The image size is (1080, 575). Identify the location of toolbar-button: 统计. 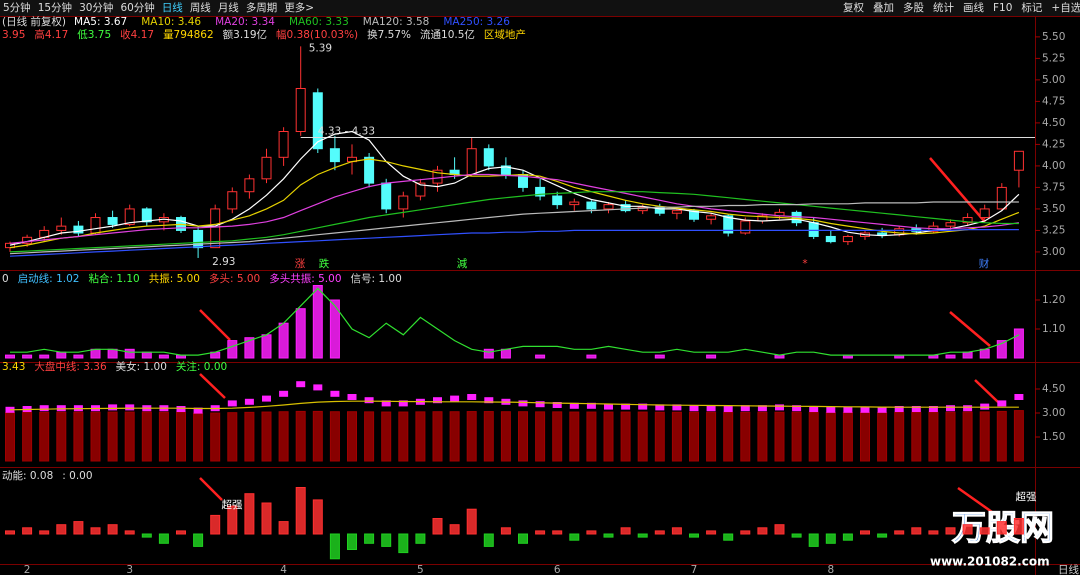
(943, 7).